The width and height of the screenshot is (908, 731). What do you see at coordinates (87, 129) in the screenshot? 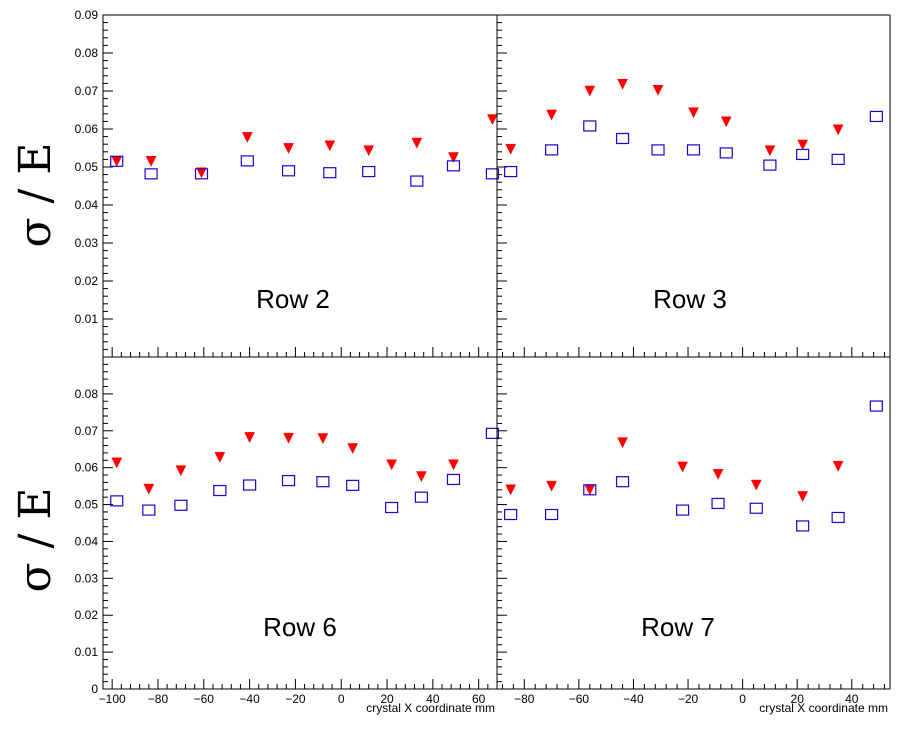
I see `y-tick-label: 0.06` at bounding box center [87, 129].